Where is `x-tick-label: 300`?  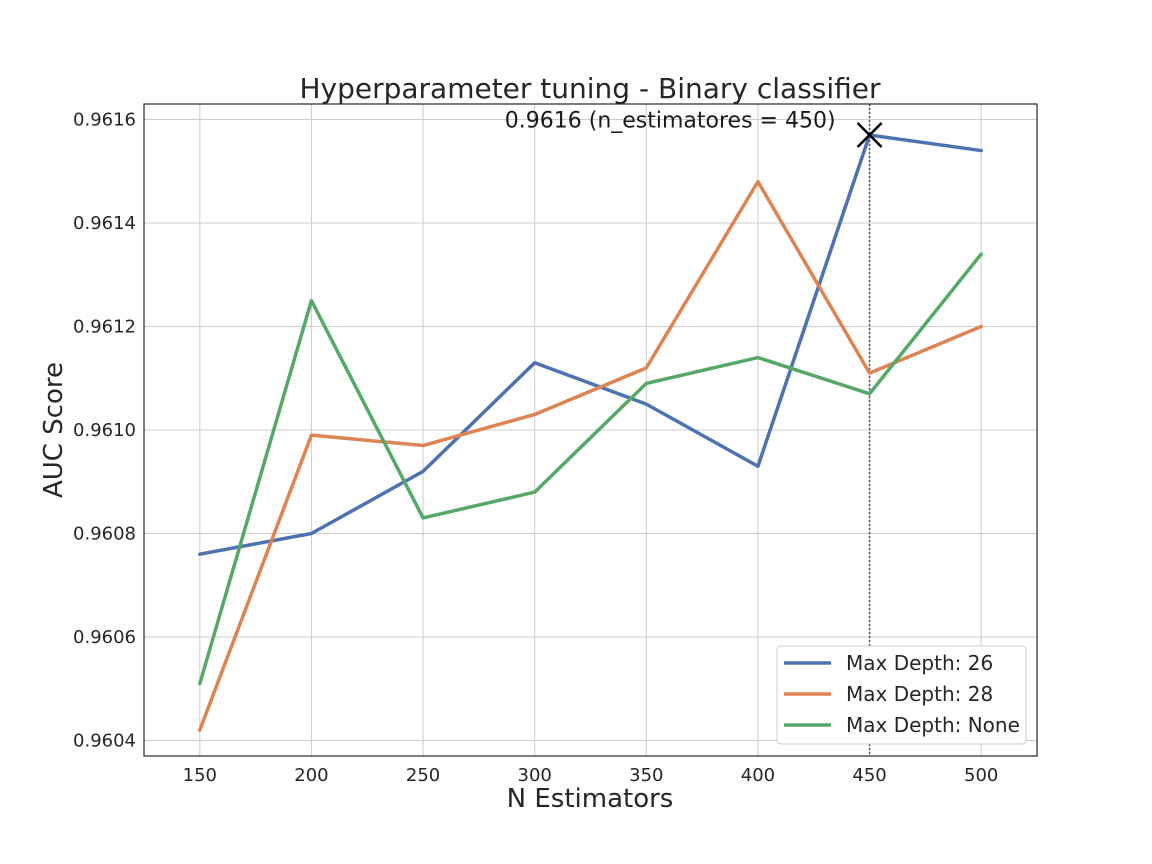
x-tick-label: 300 is located at coordinates (535, 775).